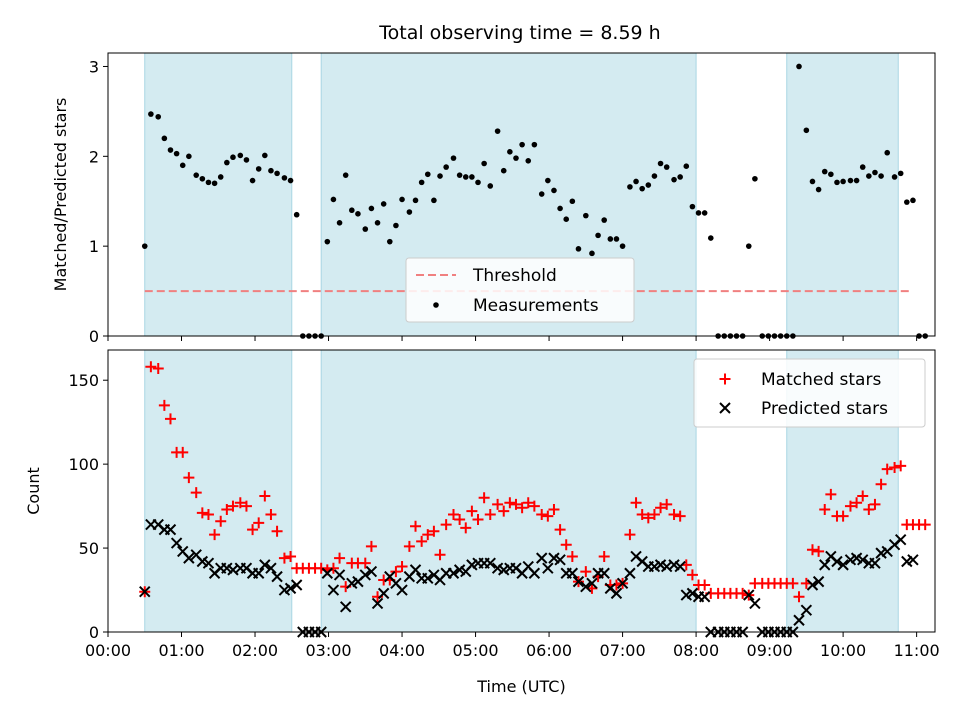  What do you see at coordinates (917, 650) in the screenshot?
I see `x-tick-label: 11:00` at bounding box center [917, 650].